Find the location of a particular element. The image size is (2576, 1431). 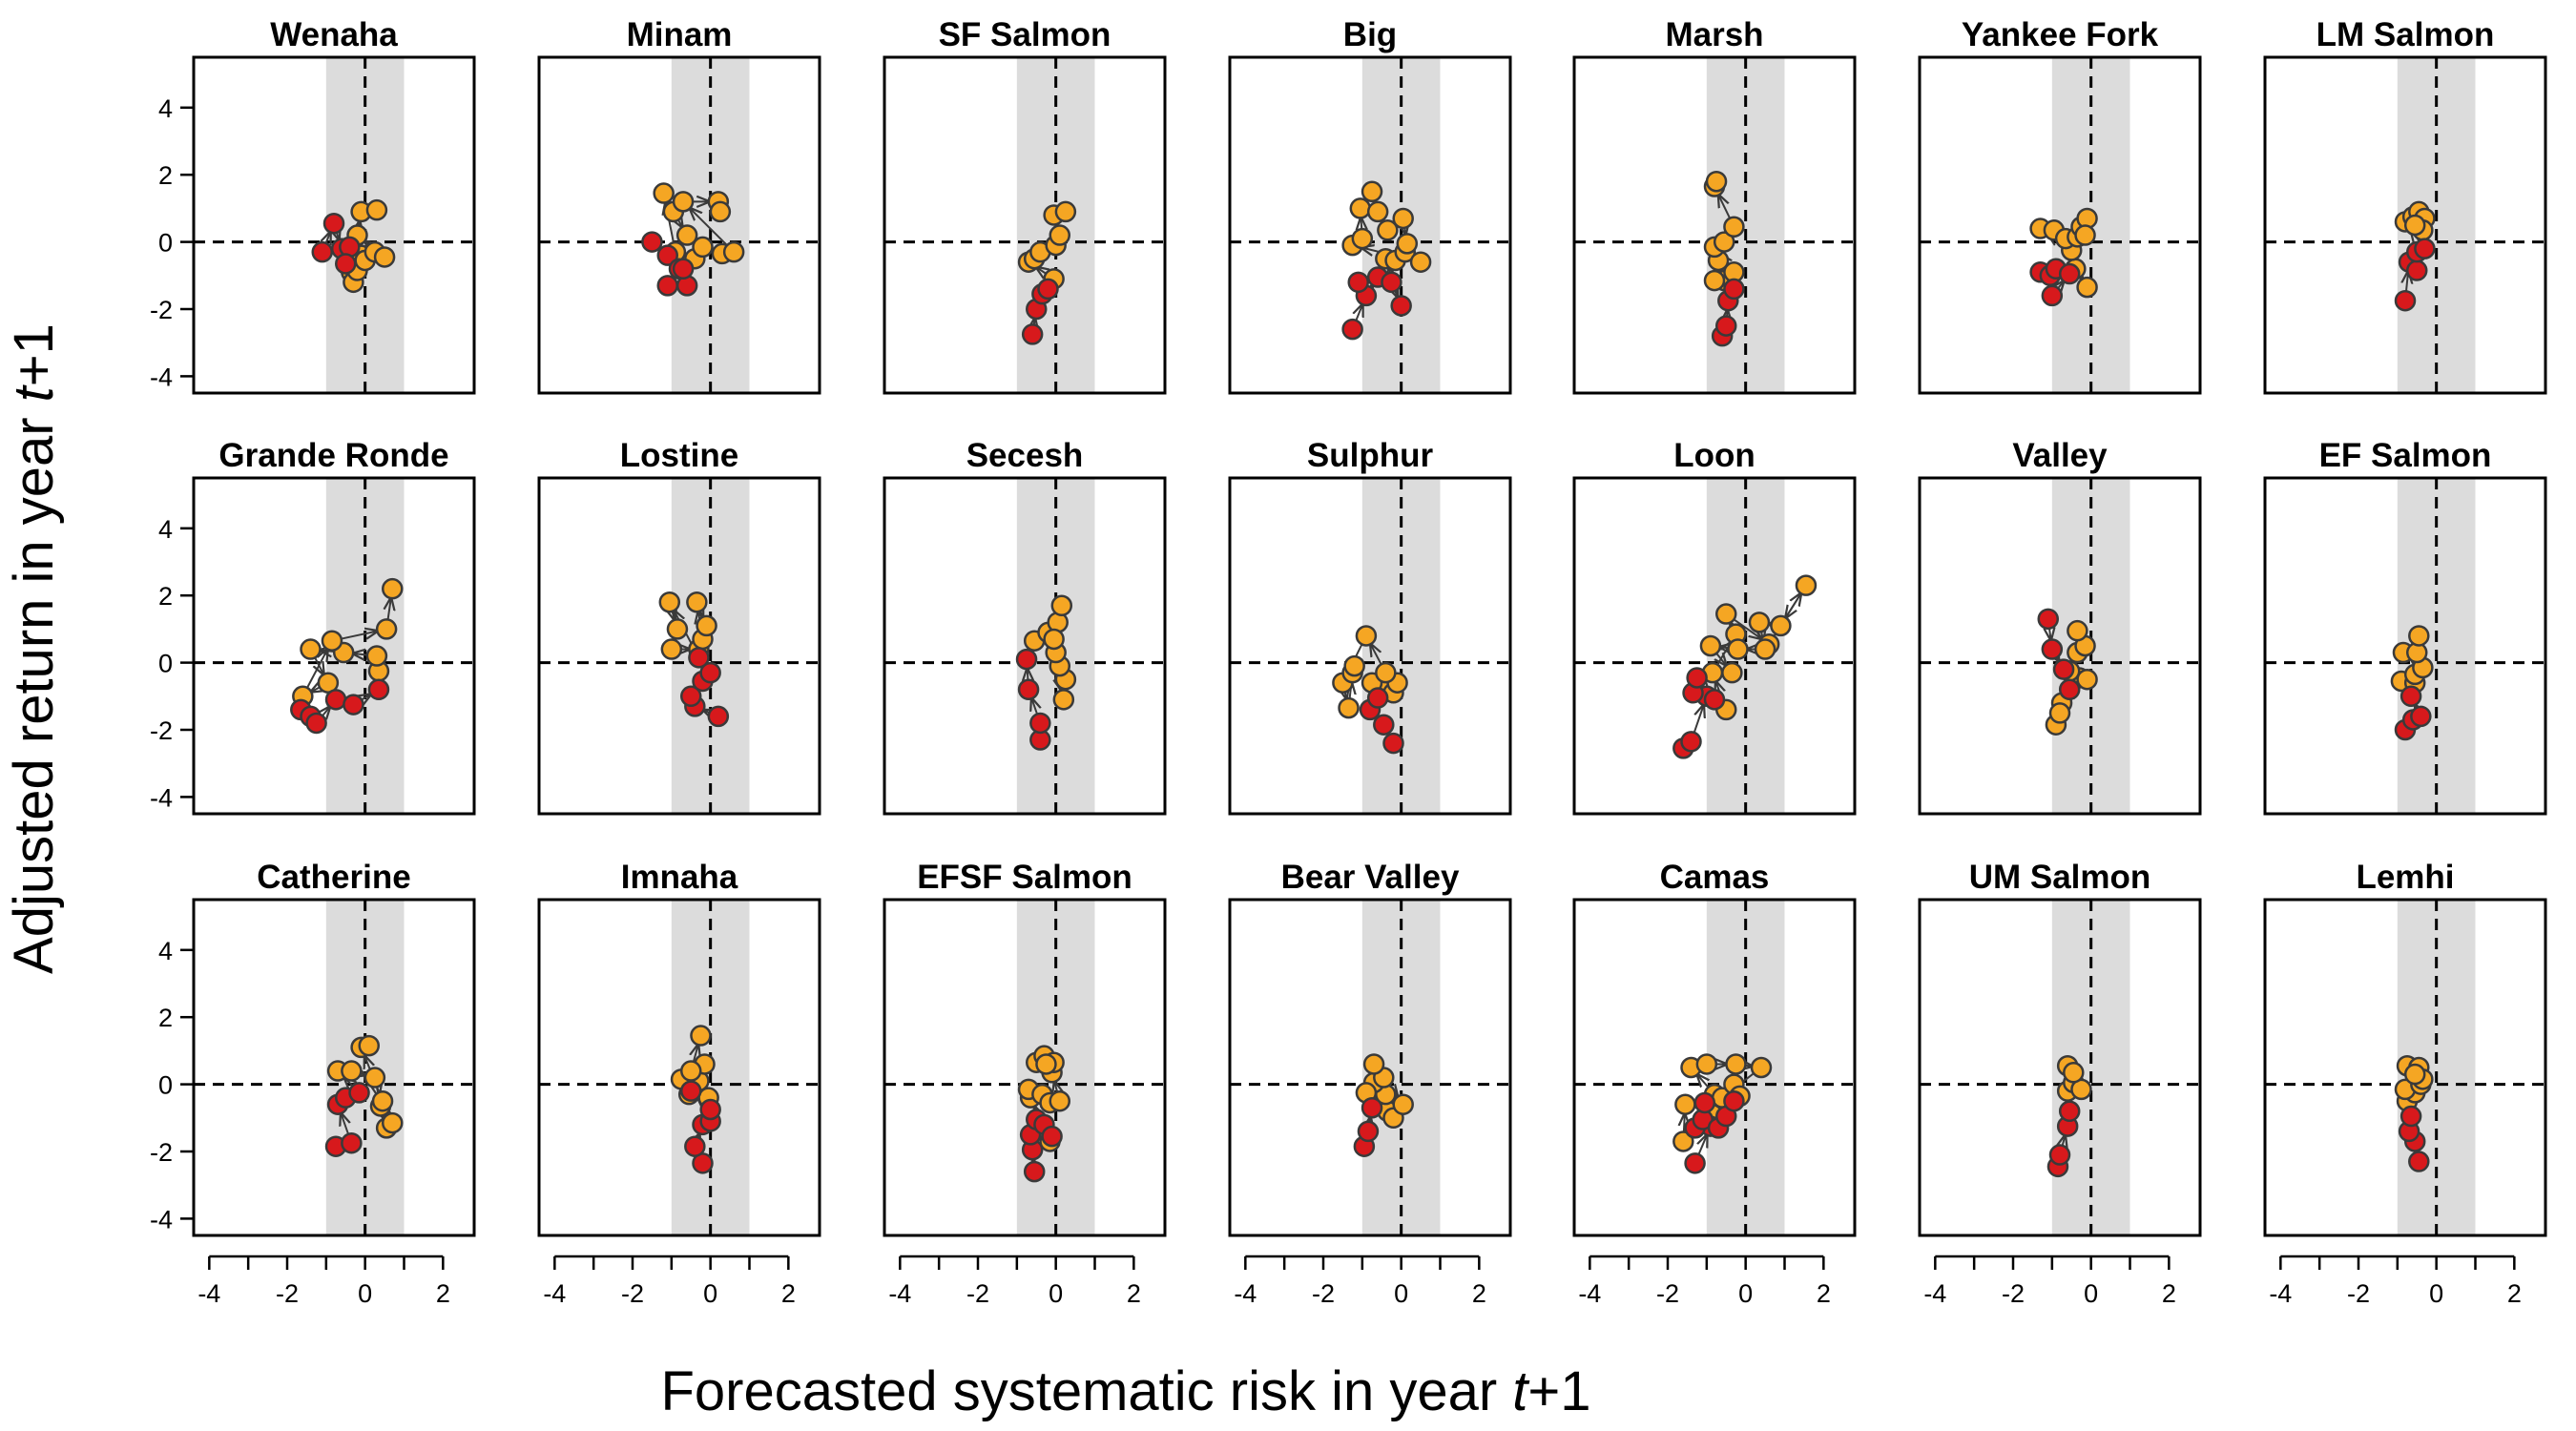

y-axis-title-var: t is located at coordinates (34, 393).